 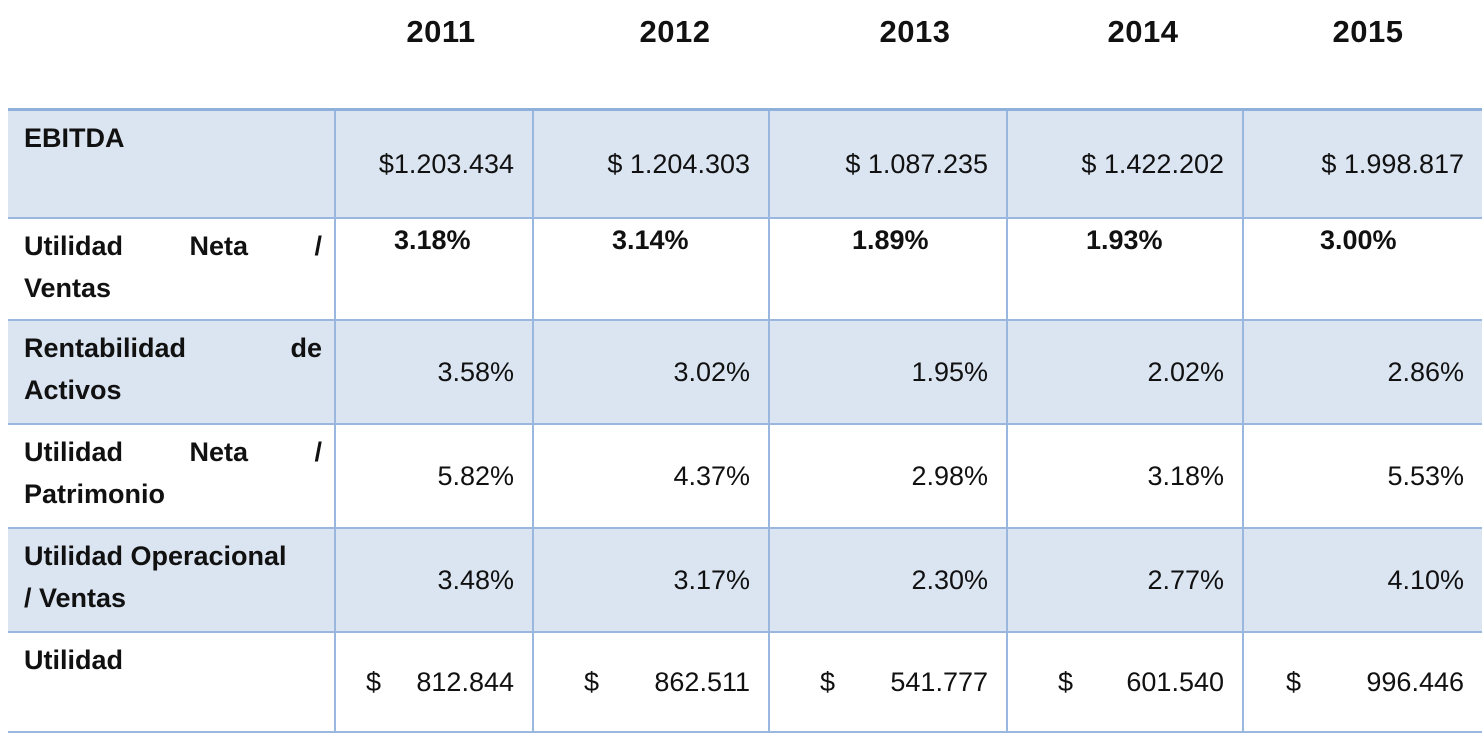 I want to click on row-label-utilidad-operacional-ventas: Utilidad Operacional / Ventas, so click(x=171, y=580).